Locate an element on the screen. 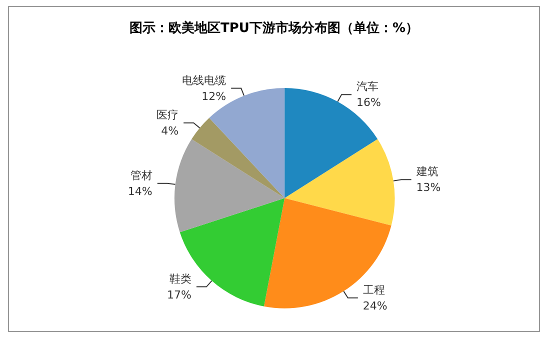 The image size is (550, 341). data-label: 14% is located at coordinates (140, 191).